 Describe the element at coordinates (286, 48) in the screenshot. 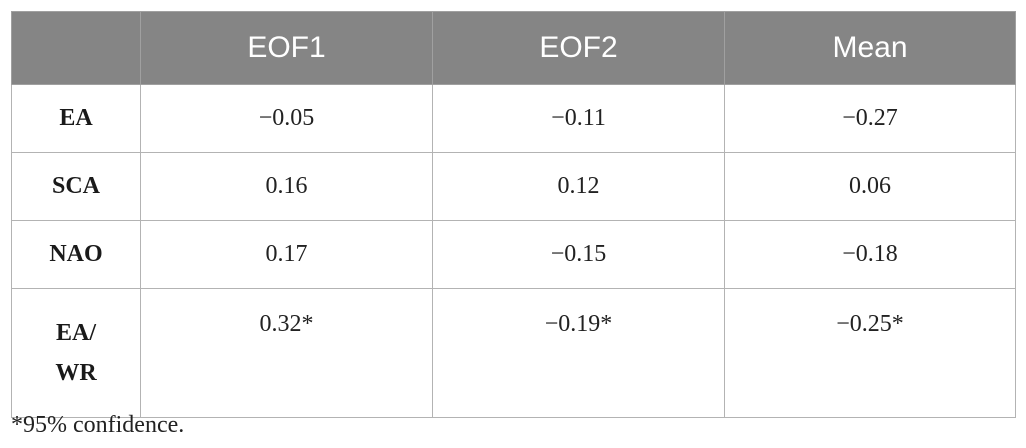

I see `header-eof1: EOF1` at that location.